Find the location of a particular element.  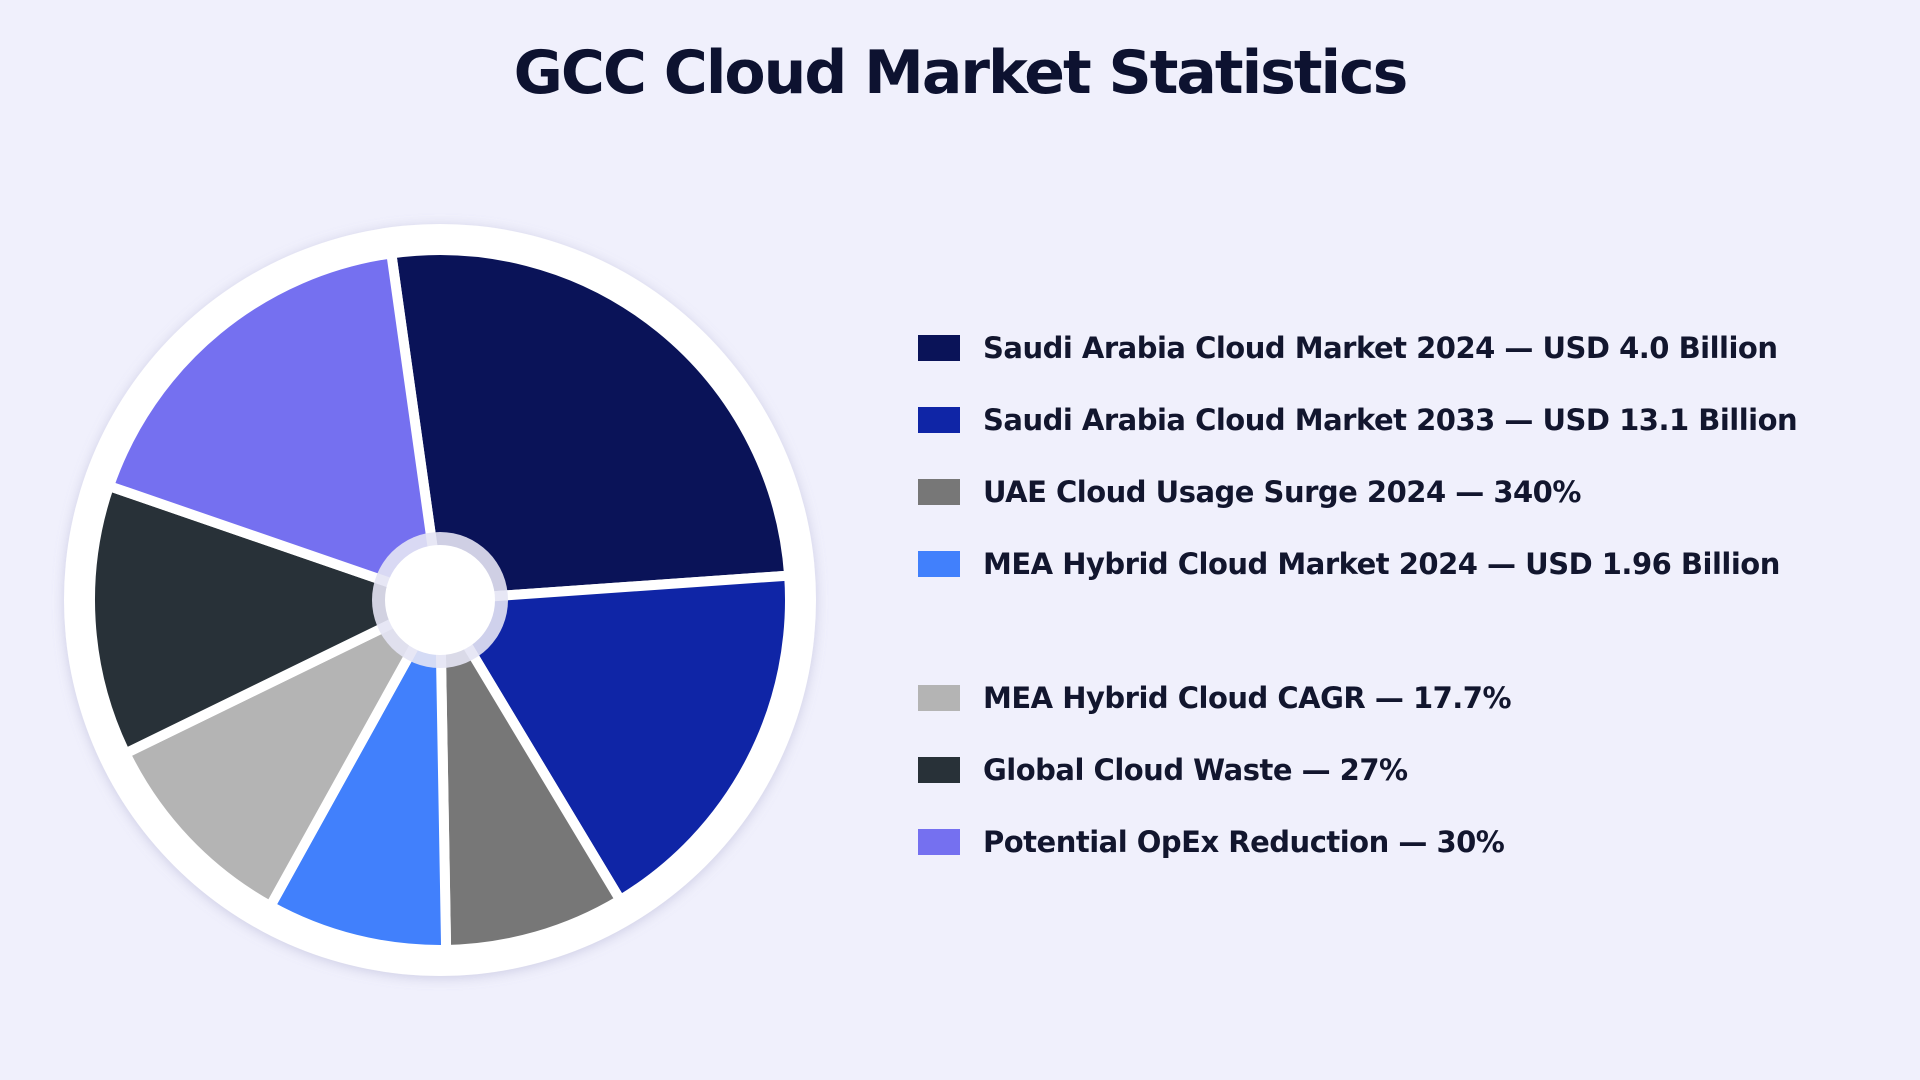

legend-item: Potential OpEx Reduction — 30% is located at coordinates (1211, 842).